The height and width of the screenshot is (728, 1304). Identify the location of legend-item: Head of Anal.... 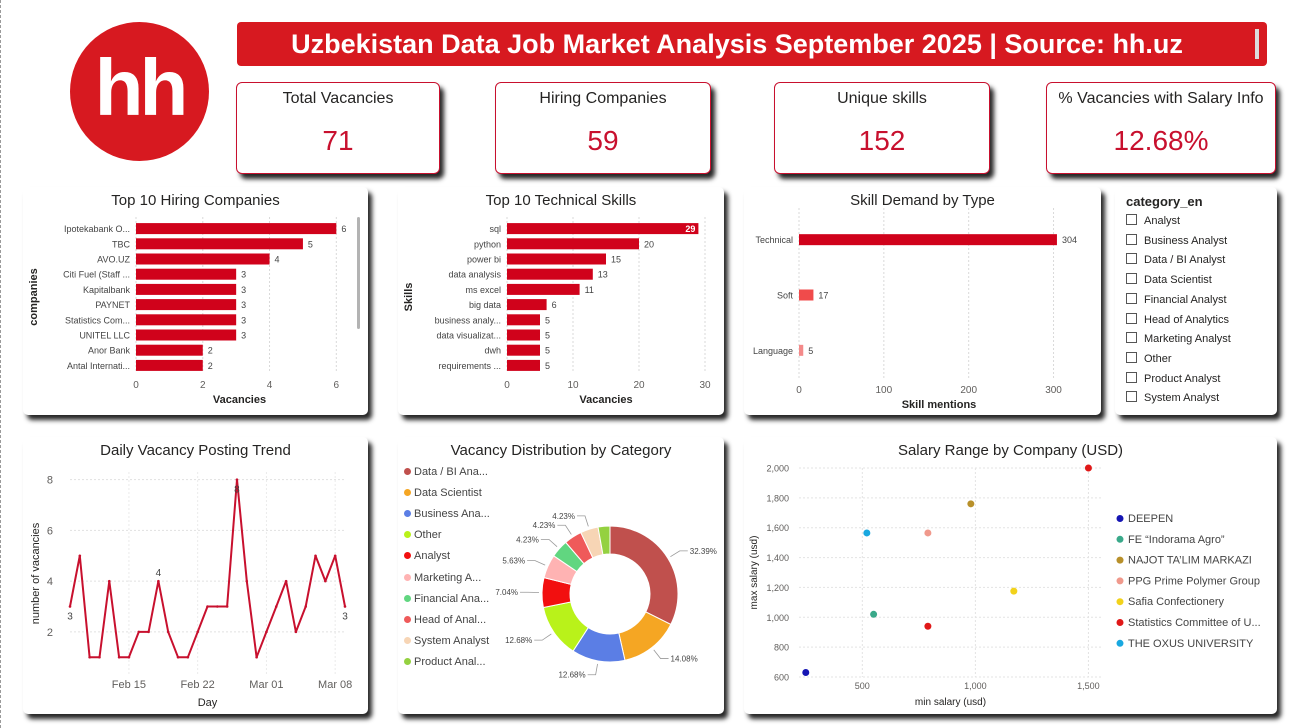
(445, 620).